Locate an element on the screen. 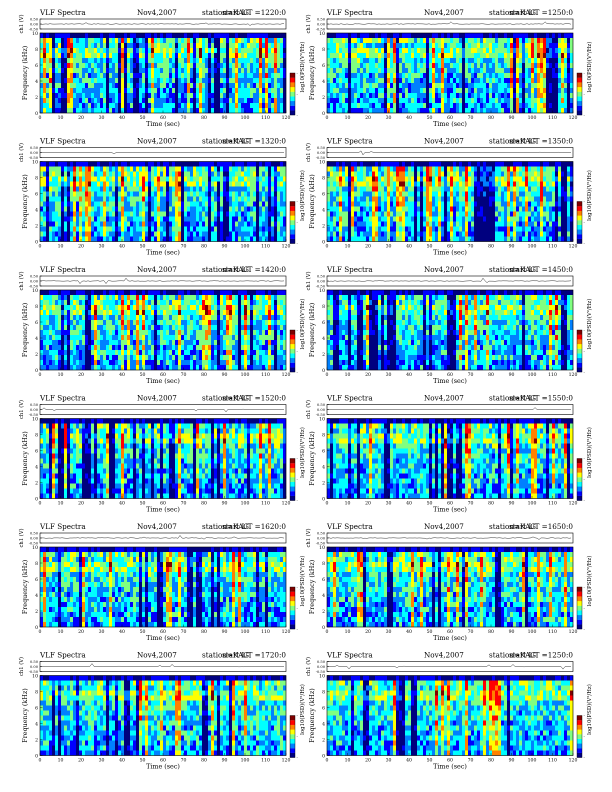 This screenshot has height=792, width=612. panel-title: VLF Spectra is located at coordinates (62, 141).